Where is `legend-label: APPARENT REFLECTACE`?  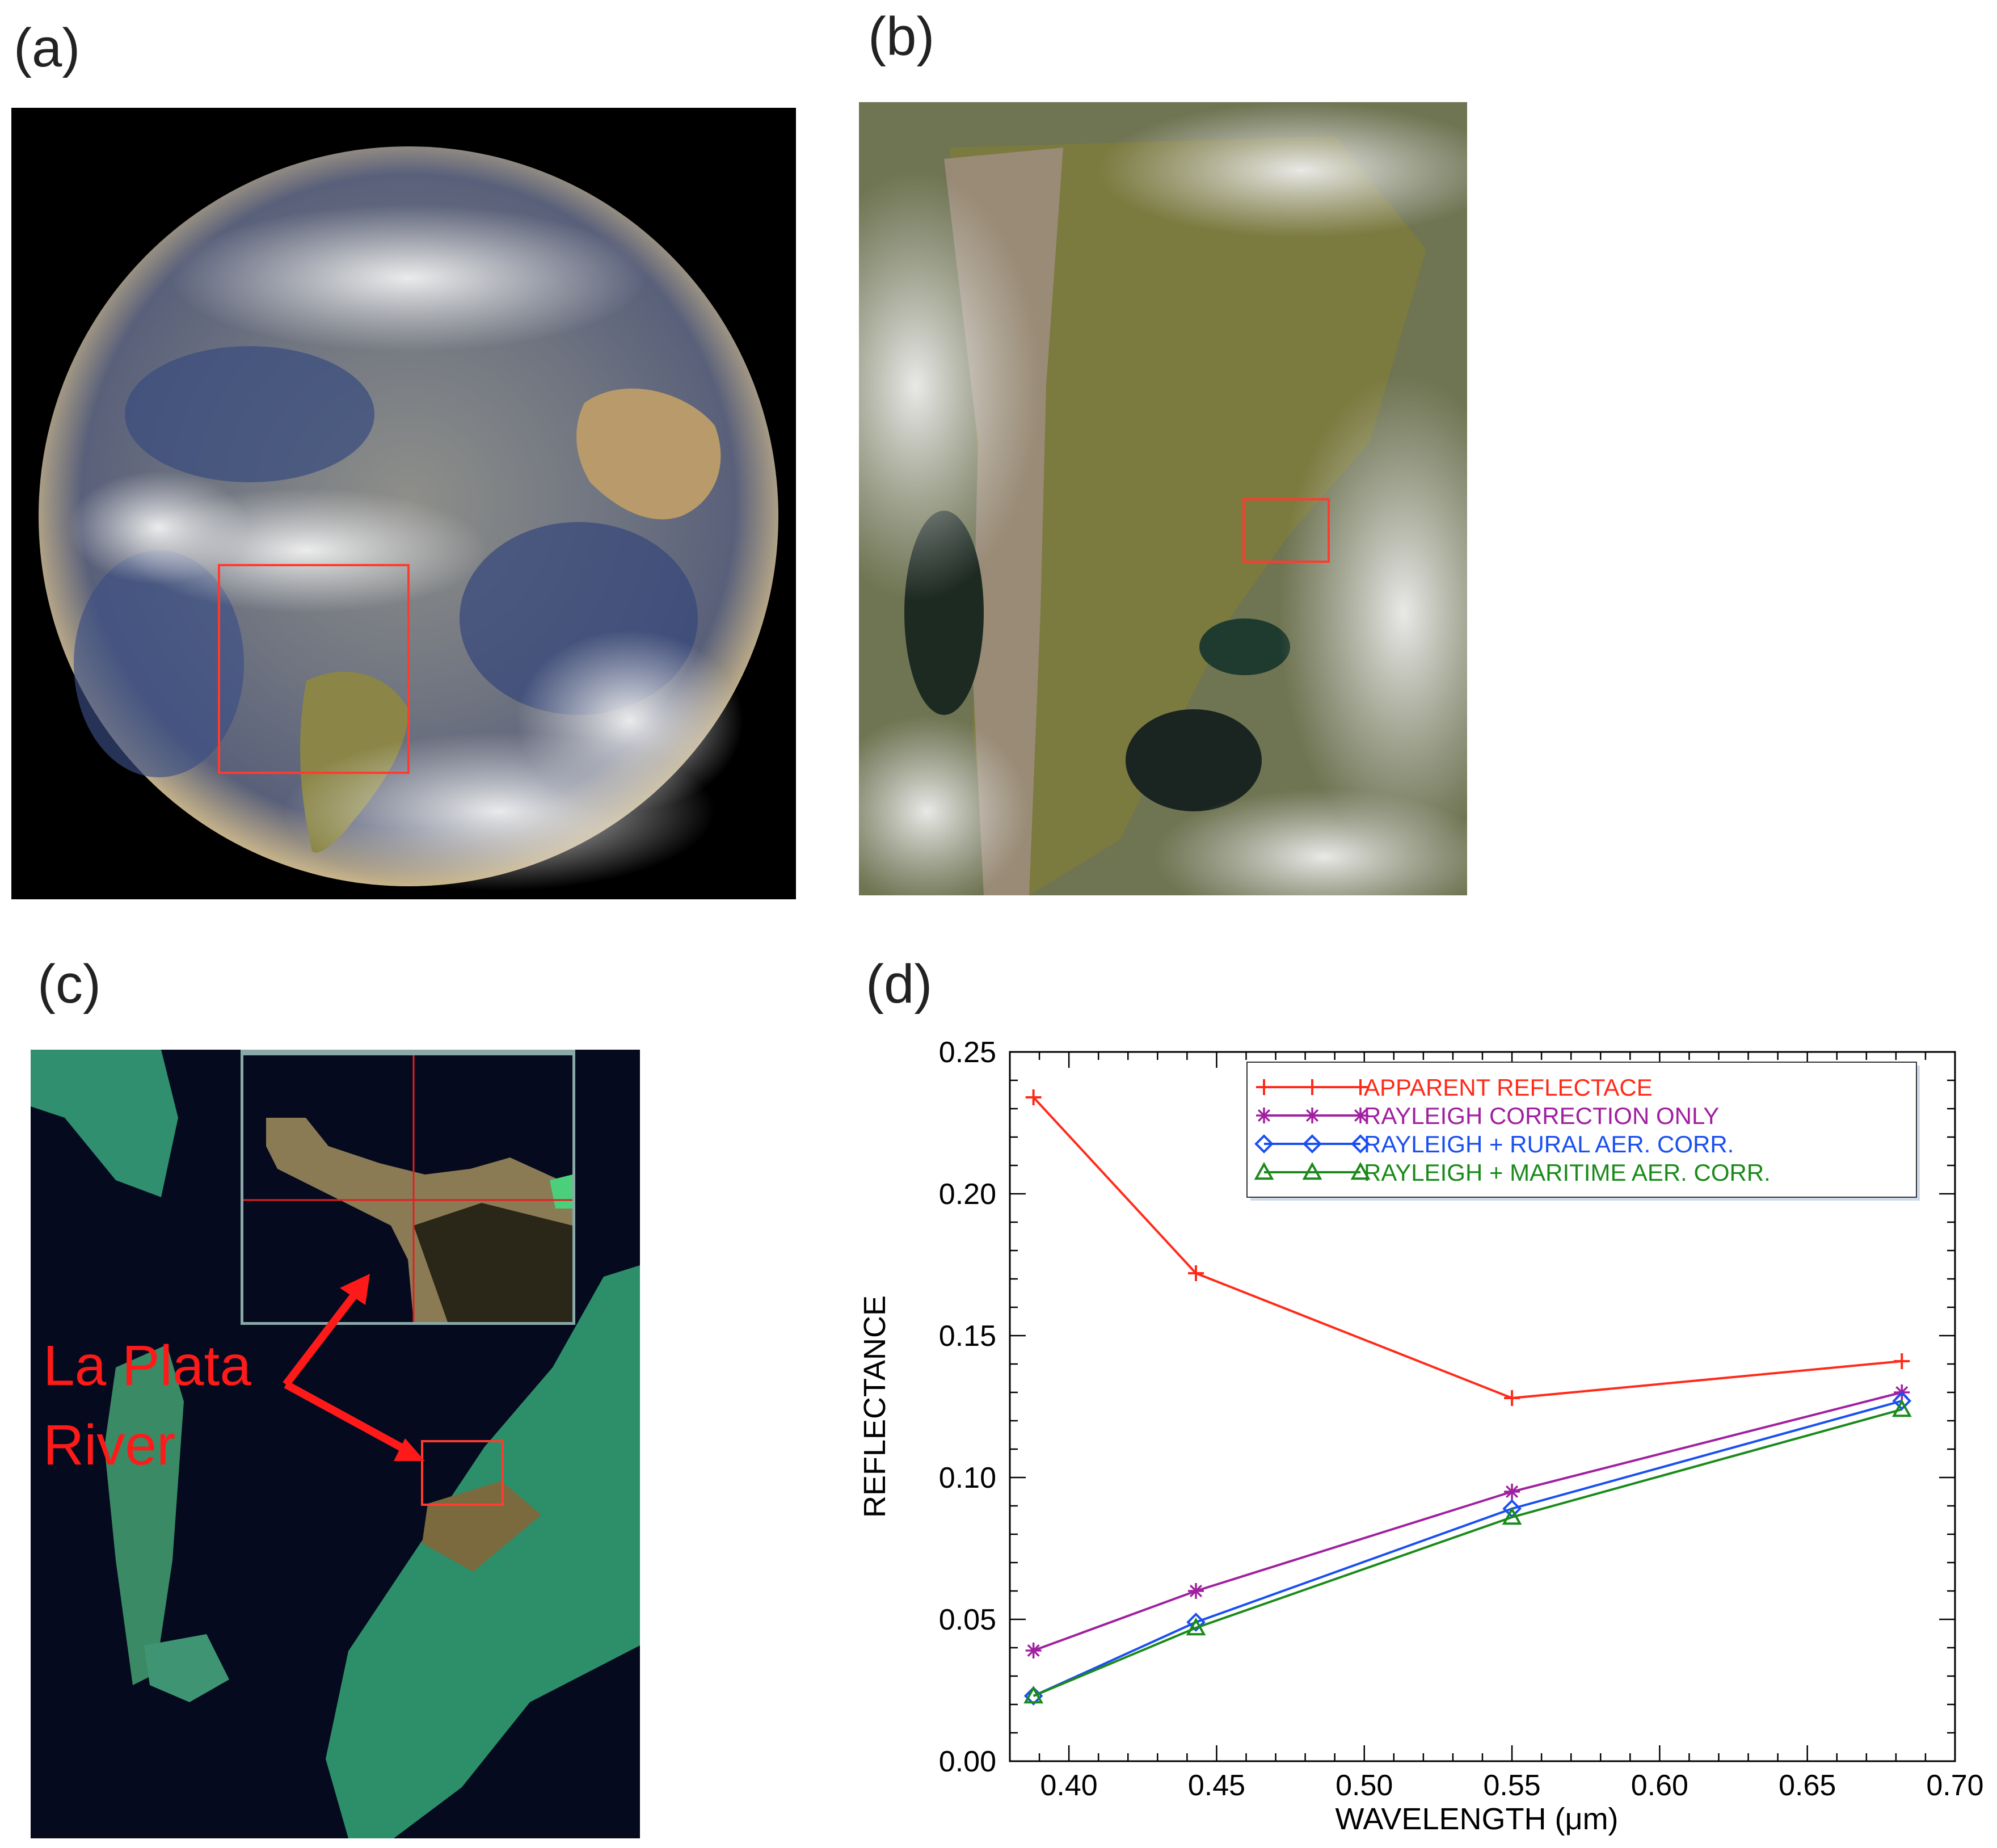
legend-label: APPARENT REFLECTACE is located at coordinates (1509, 1087).